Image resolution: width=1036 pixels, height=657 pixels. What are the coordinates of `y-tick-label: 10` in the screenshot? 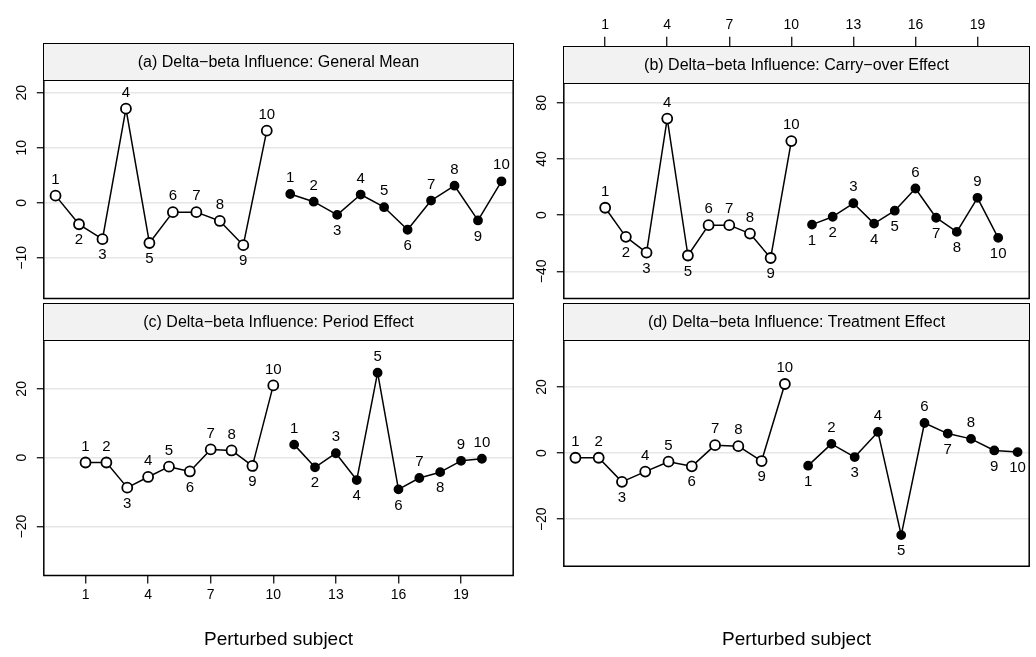 It's located at (20, 147).